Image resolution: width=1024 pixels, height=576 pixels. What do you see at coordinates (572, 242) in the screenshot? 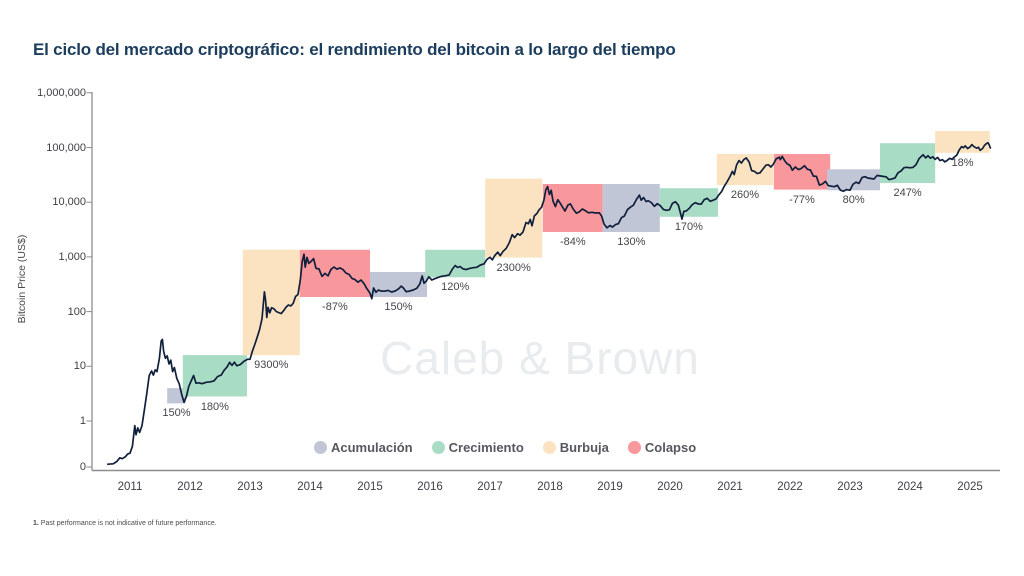
I see `phase-label: -84%` at bounding box center [572, 242].